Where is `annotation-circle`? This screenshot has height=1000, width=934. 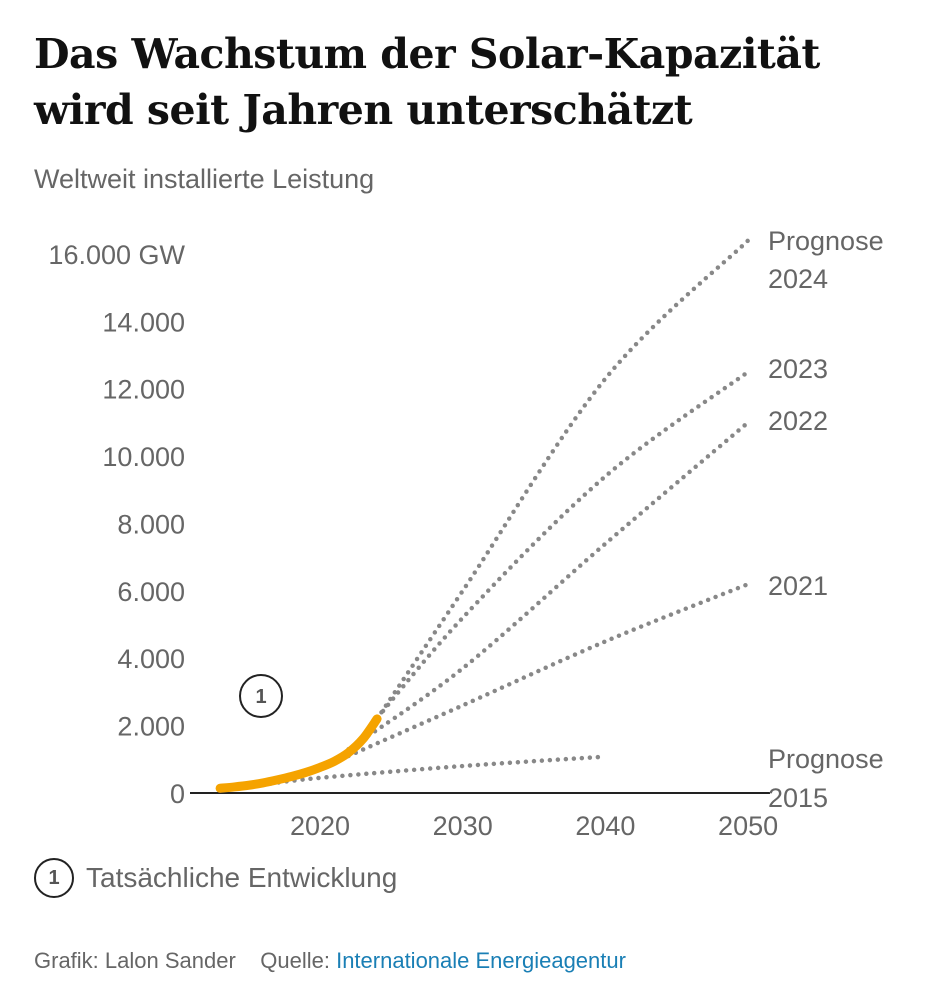
annotation-circle is located at coordinates (261, 696).